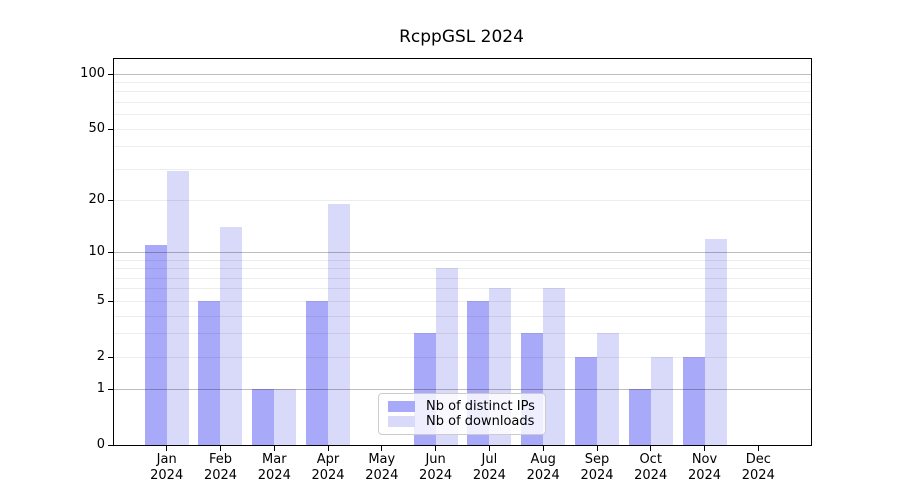  Describe the element at coordinates (328, 459) in the screenshot. I see `x-axis-label-month: Apr` at that location.